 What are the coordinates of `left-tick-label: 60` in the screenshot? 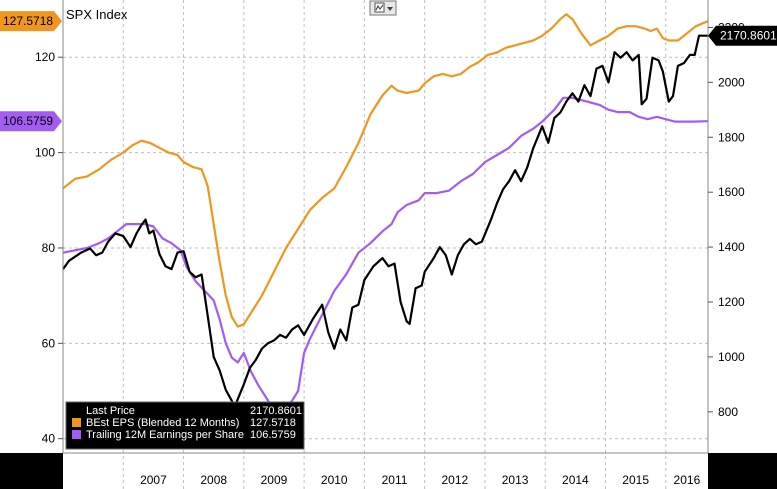 It's located at (49, 343).